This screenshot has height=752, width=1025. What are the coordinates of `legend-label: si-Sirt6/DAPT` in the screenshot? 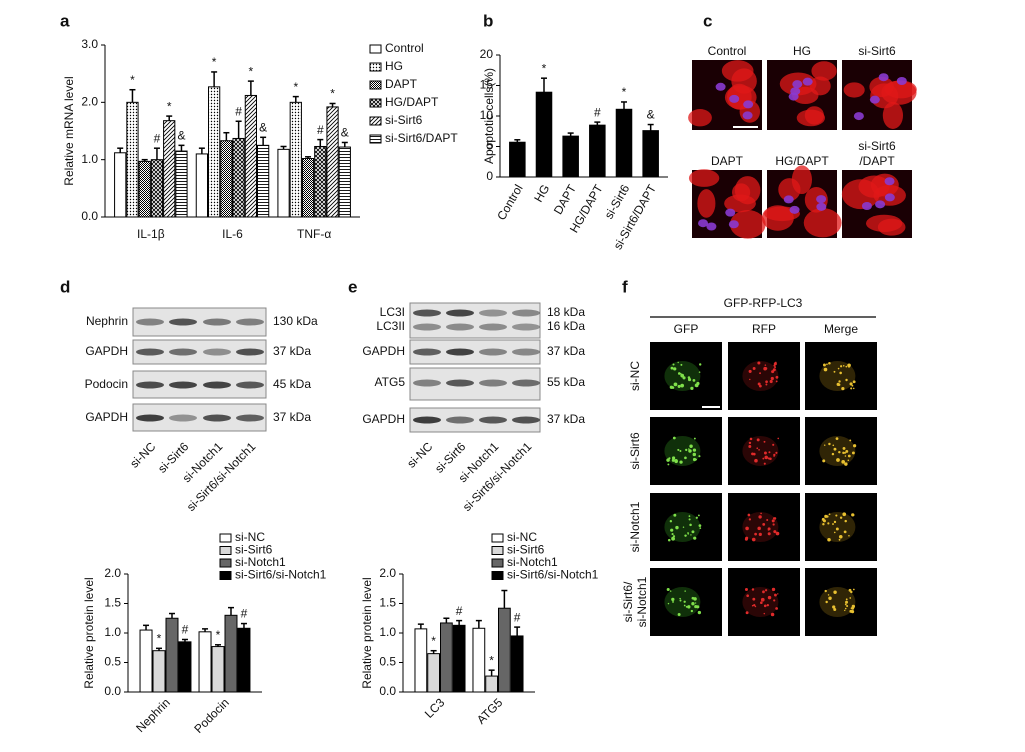 It's located at (421, 138).